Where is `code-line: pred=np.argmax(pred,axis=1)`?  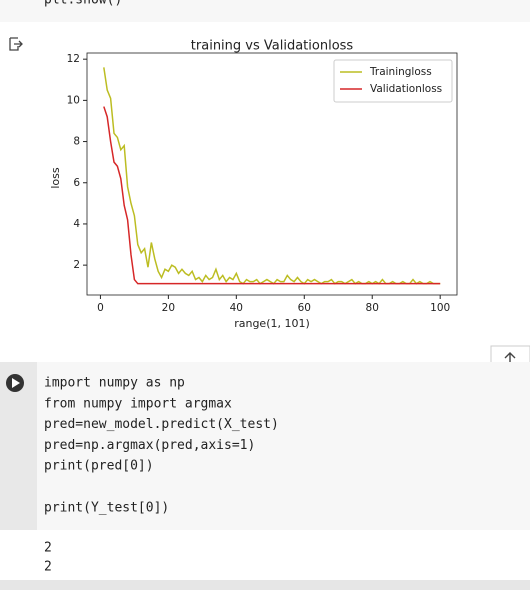 code-line: pred=np.argmax(pred,axis=1) is located at coordinates (149, 445).